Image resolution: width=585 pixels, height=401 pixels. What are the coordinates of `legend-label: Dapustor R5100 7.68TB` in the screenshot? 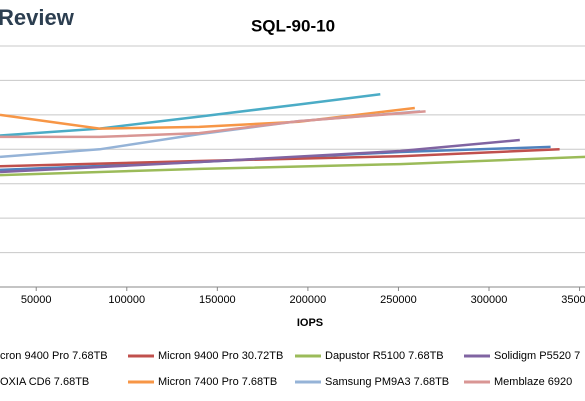 It's located at (384, 356).